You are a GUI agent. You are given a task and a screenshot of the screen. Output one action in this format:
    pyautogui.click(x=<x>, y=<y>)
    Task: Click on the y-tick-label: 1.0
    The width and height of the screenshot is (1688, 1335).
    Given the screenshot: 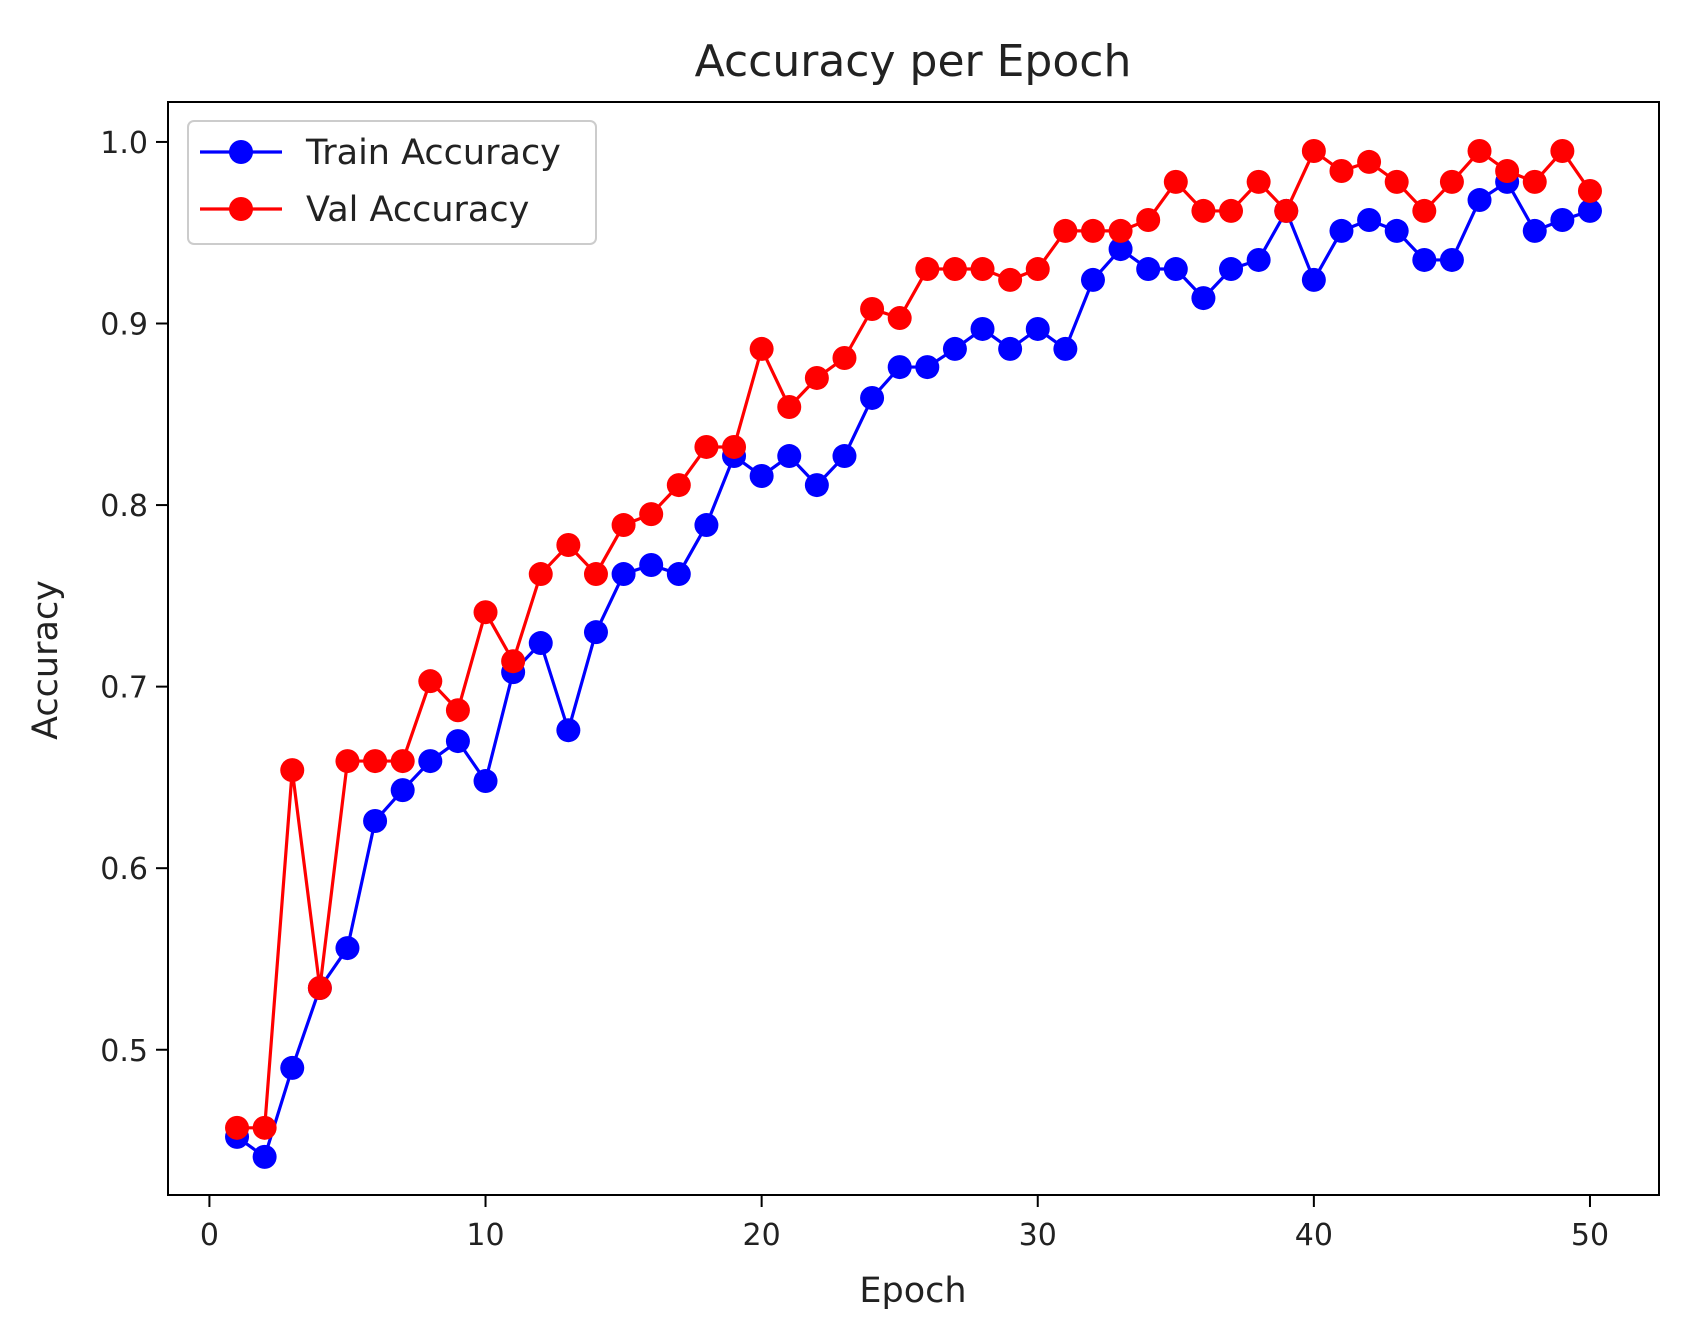 What is the action you would take?
    pyautogui.click(x=124, y=143)
    